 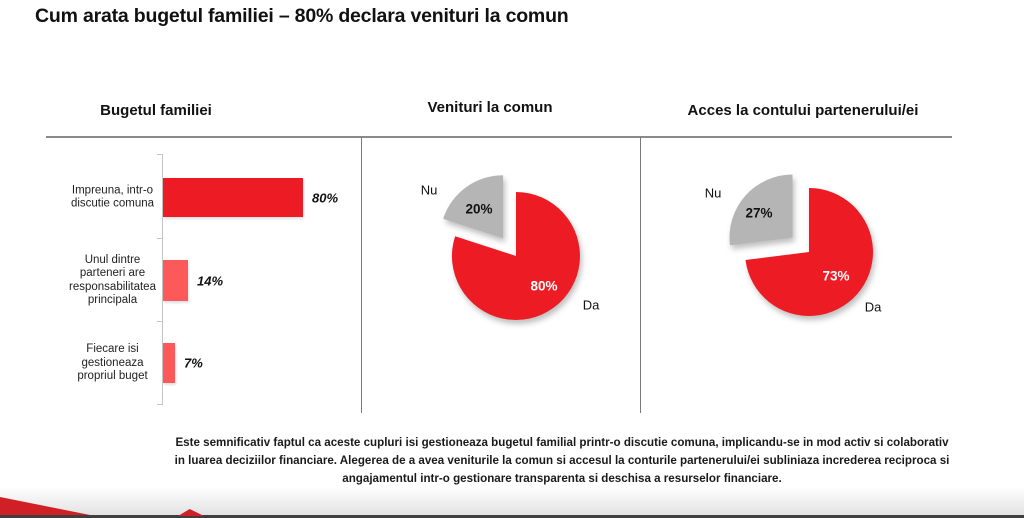 I want to click on section-header-bugetul-familiei: Bugetul familiei, so click(x=156, y=110).